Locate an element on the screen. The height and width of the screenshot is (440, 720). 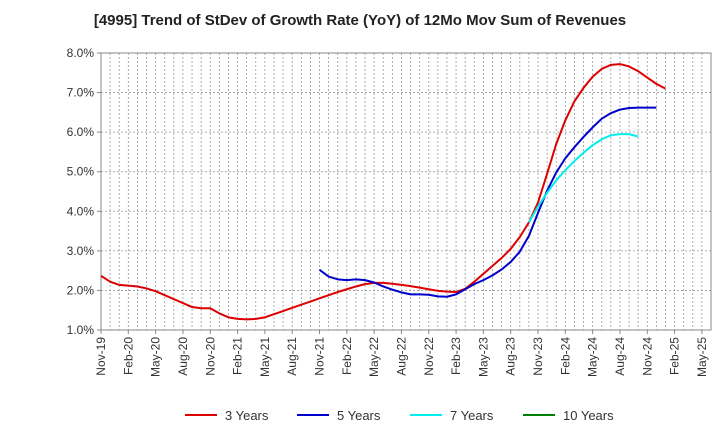
x-tick-label: Feb-21 is located at coordinates (238, 356).